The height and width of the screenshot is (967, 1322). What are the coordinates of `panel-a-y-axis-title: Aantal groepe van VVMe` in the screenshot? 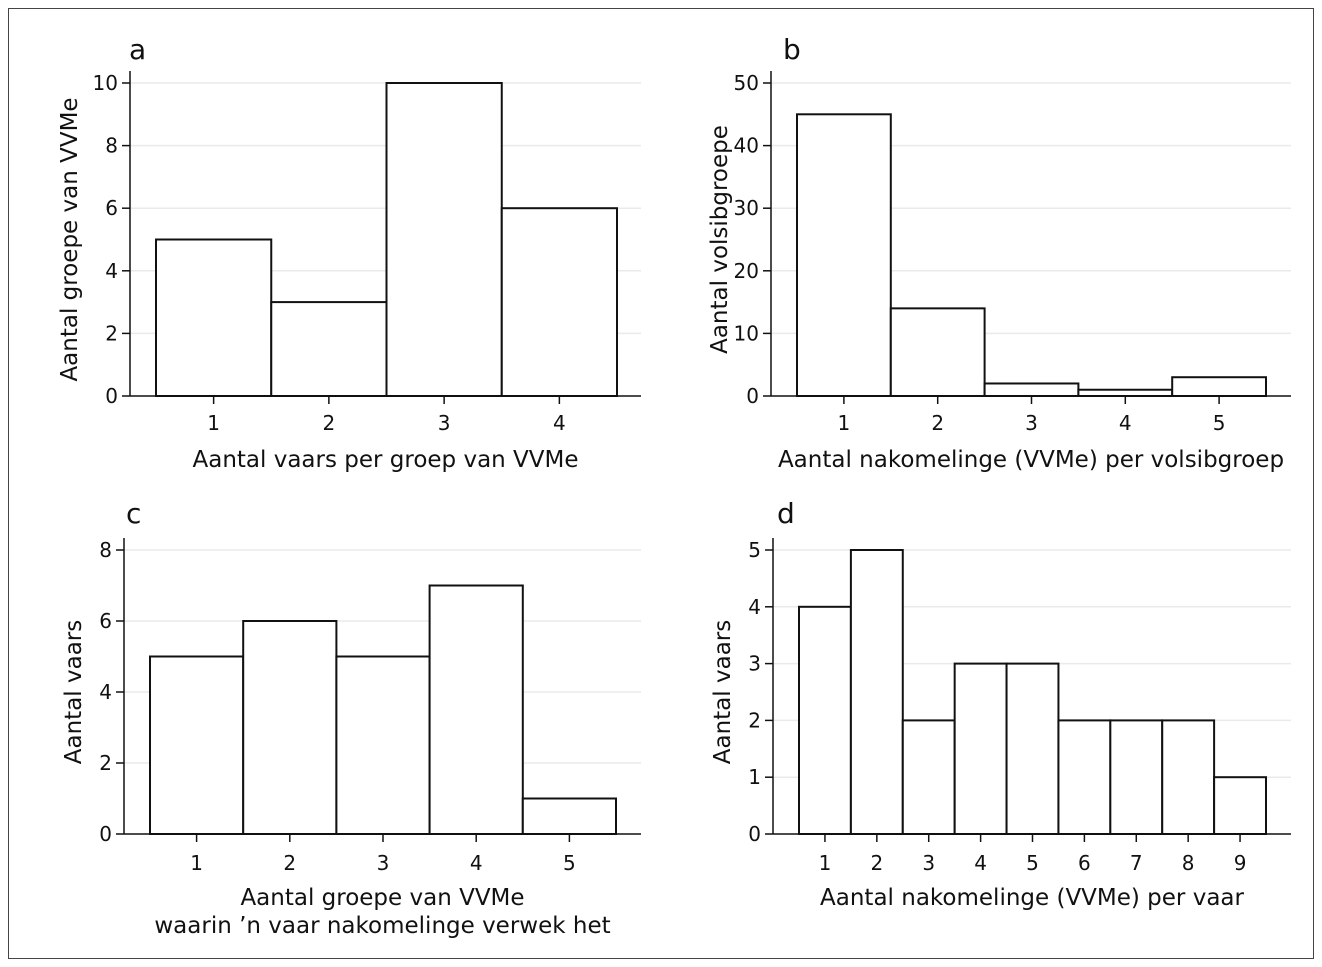 It's located at (70, 239).